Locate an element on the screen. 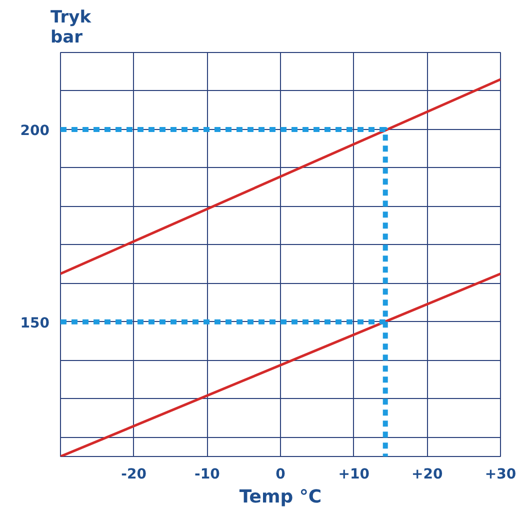 The image size is (525, 515). y-tick-label: 200 is located at coordinates (35, 130).